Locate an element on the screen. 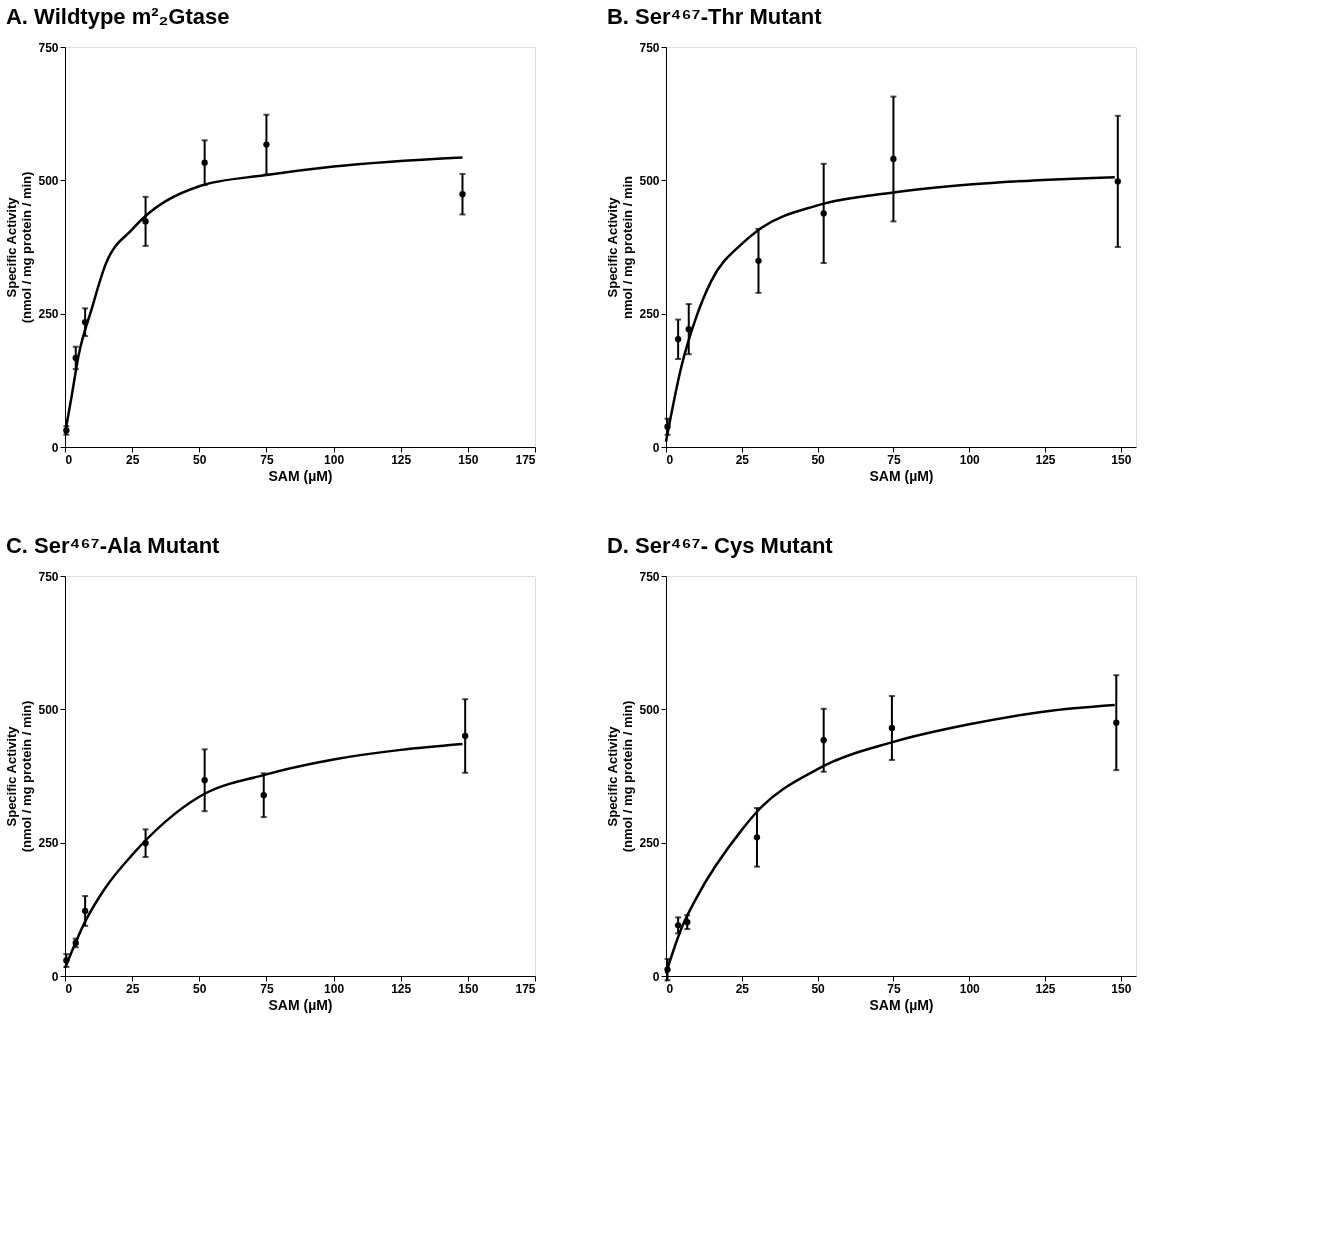  y-axis-title: Specific Activity nmol / mg protein / min is located at coordinates (620, 247).